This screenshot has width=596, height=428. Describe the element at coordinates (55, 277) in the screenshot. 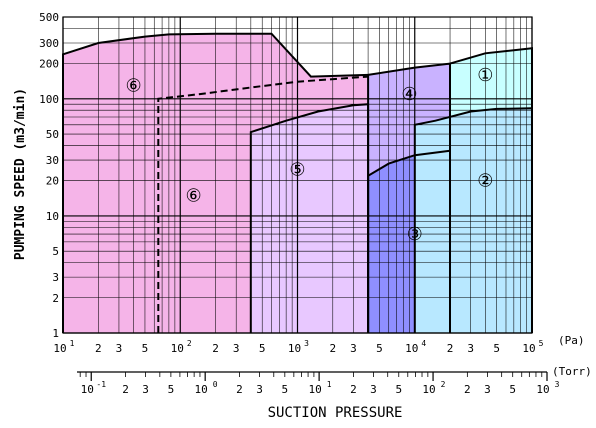

I see `y-tick-label: 3` at that location.